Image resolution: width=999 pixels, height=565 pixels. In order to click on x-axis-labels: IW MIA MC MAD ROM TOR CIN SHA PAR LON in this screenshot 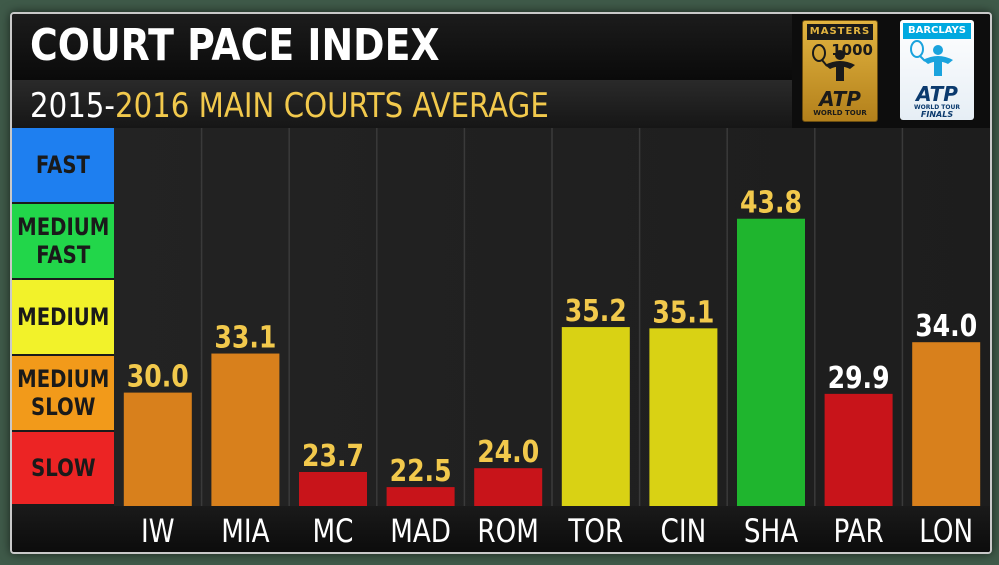, I will do `click(557, 530)`.